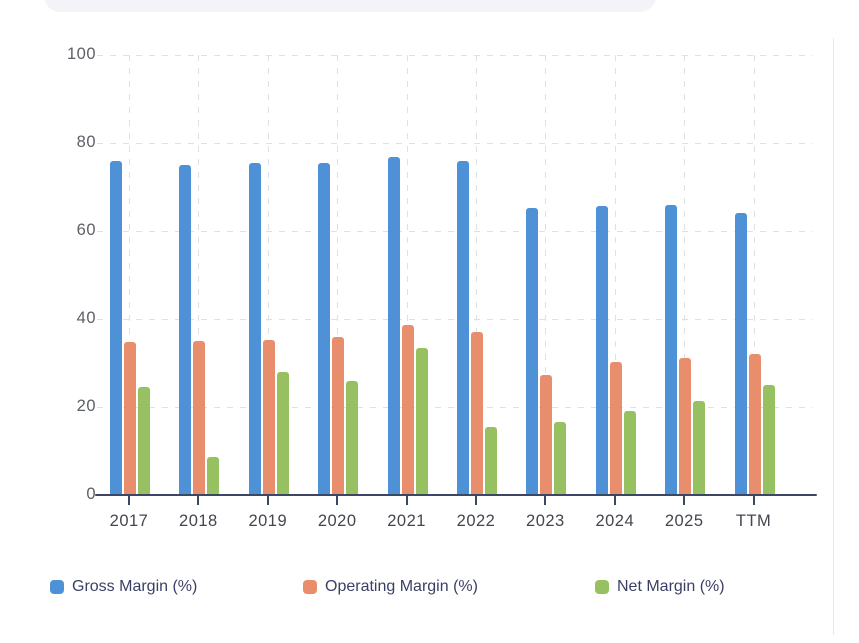 This screenshot has width=859, height=643. What do you see at coordinates (753, 500) in the screenshot?
I see `x-axis-tick-TTM` at bounding box center [753, 500].